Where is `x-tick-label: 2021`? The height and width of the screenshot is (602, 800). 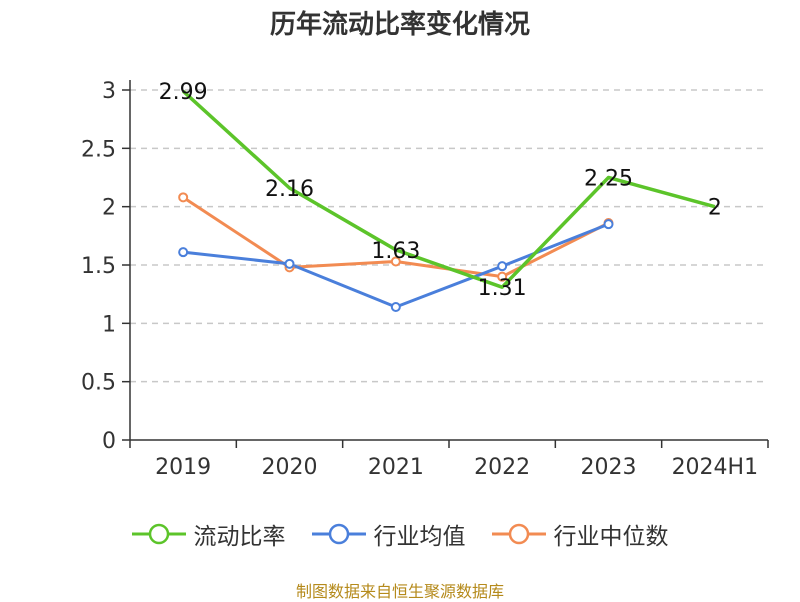 x-tick-label: 2021 is located at coordinates (396, 467).